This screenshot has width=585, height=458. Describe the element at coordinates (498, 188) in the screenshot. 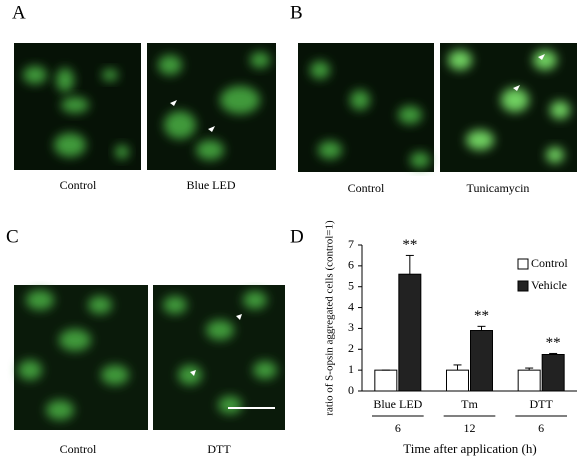

I see `caption: Tunicamycin` at that location.